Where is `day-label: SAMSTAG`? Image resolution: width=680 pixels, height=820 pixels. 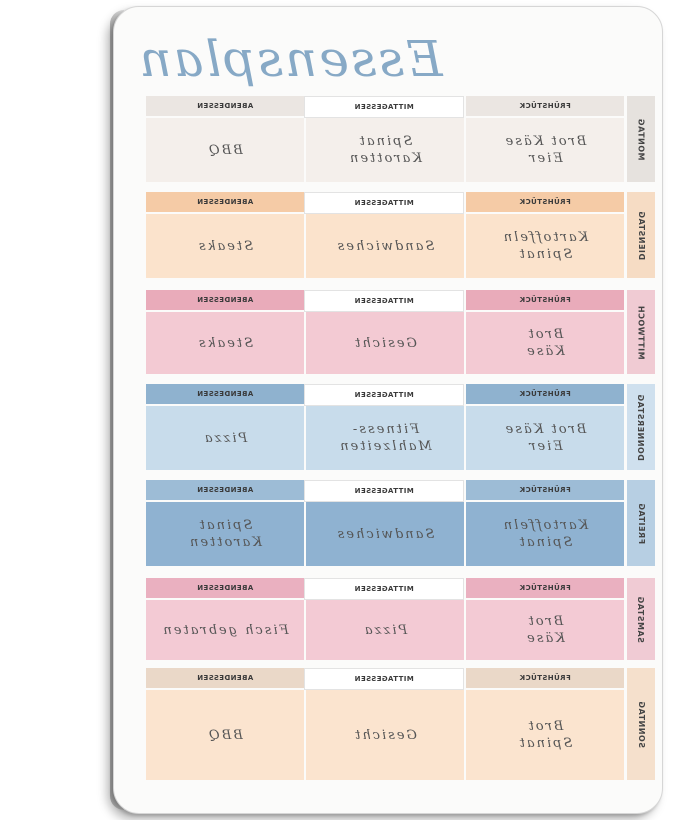 day-label: SAMSTAG is located at coordinates (641, 619).